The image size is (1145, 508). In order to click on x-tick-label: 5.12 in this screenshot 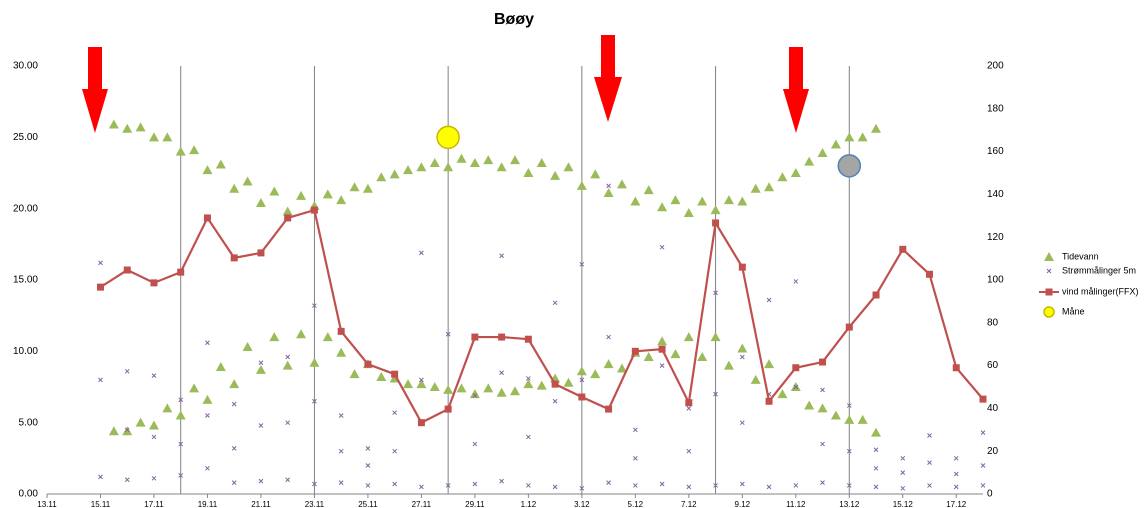, I will do `click(636, 504)`.